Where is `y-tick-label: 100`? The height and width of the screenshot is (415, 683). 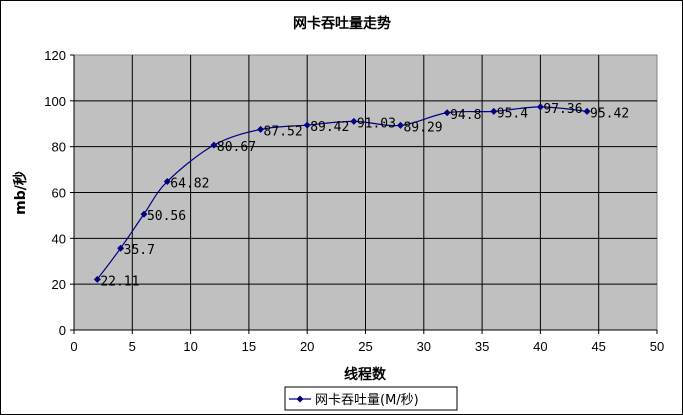
y-tick-label: 100 is located at coordinates (55, 101).